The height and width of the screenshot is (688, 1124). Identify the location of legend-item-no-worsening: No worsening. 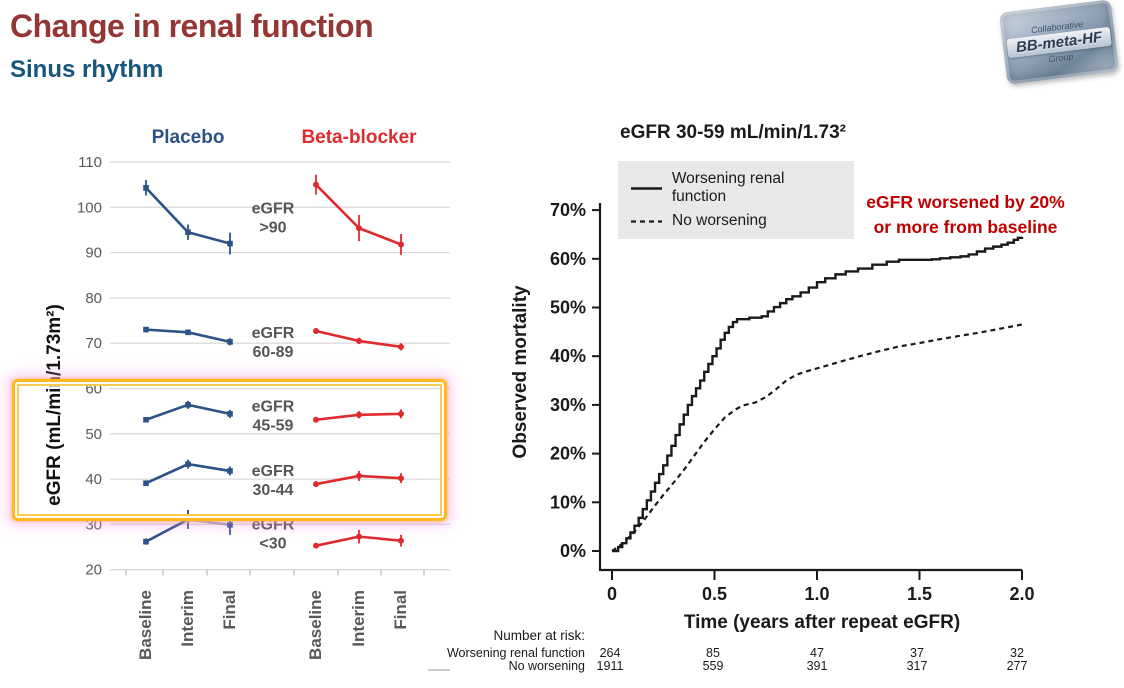
(736, 221).